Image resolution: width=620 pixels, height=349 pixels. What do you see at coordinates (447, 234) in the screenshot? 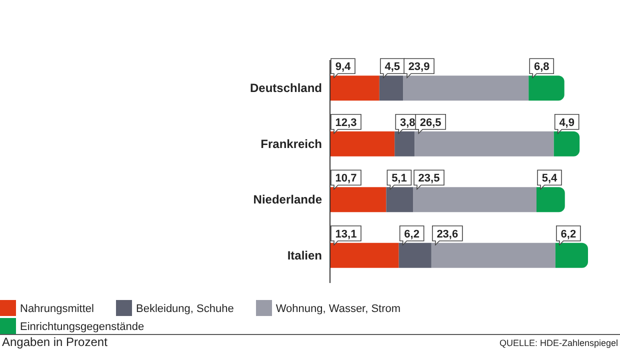
I see `data-label: 23,6` at bounding box center [447, 234].